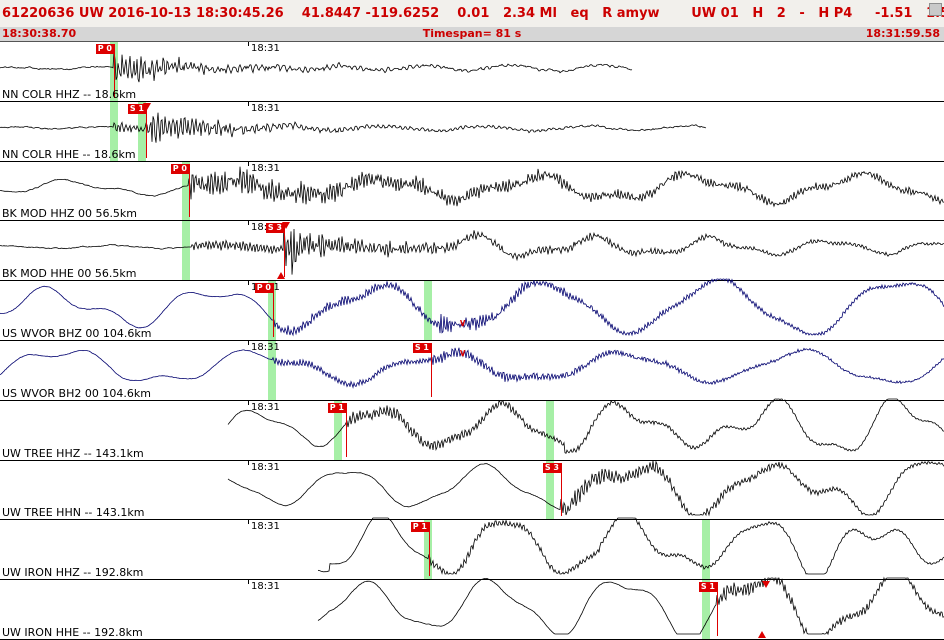  I want to click on trace-row-8: 18:31 S 3 UW TREE HHN -- 143.1km, so click(472, 490).